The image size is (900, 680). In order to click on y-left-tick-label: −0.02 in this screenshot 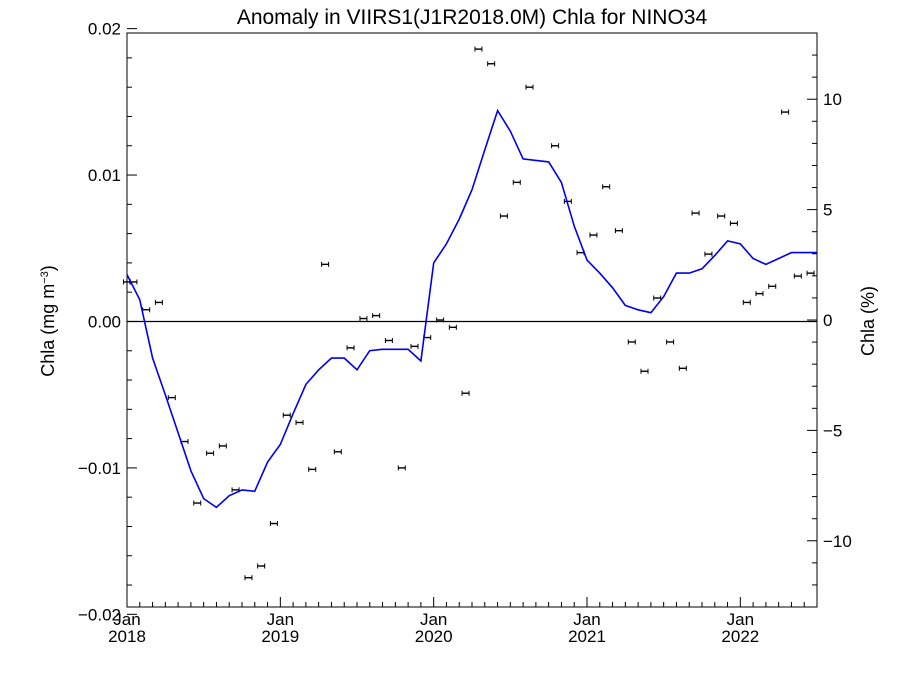, I will do `click(99, 614)`.